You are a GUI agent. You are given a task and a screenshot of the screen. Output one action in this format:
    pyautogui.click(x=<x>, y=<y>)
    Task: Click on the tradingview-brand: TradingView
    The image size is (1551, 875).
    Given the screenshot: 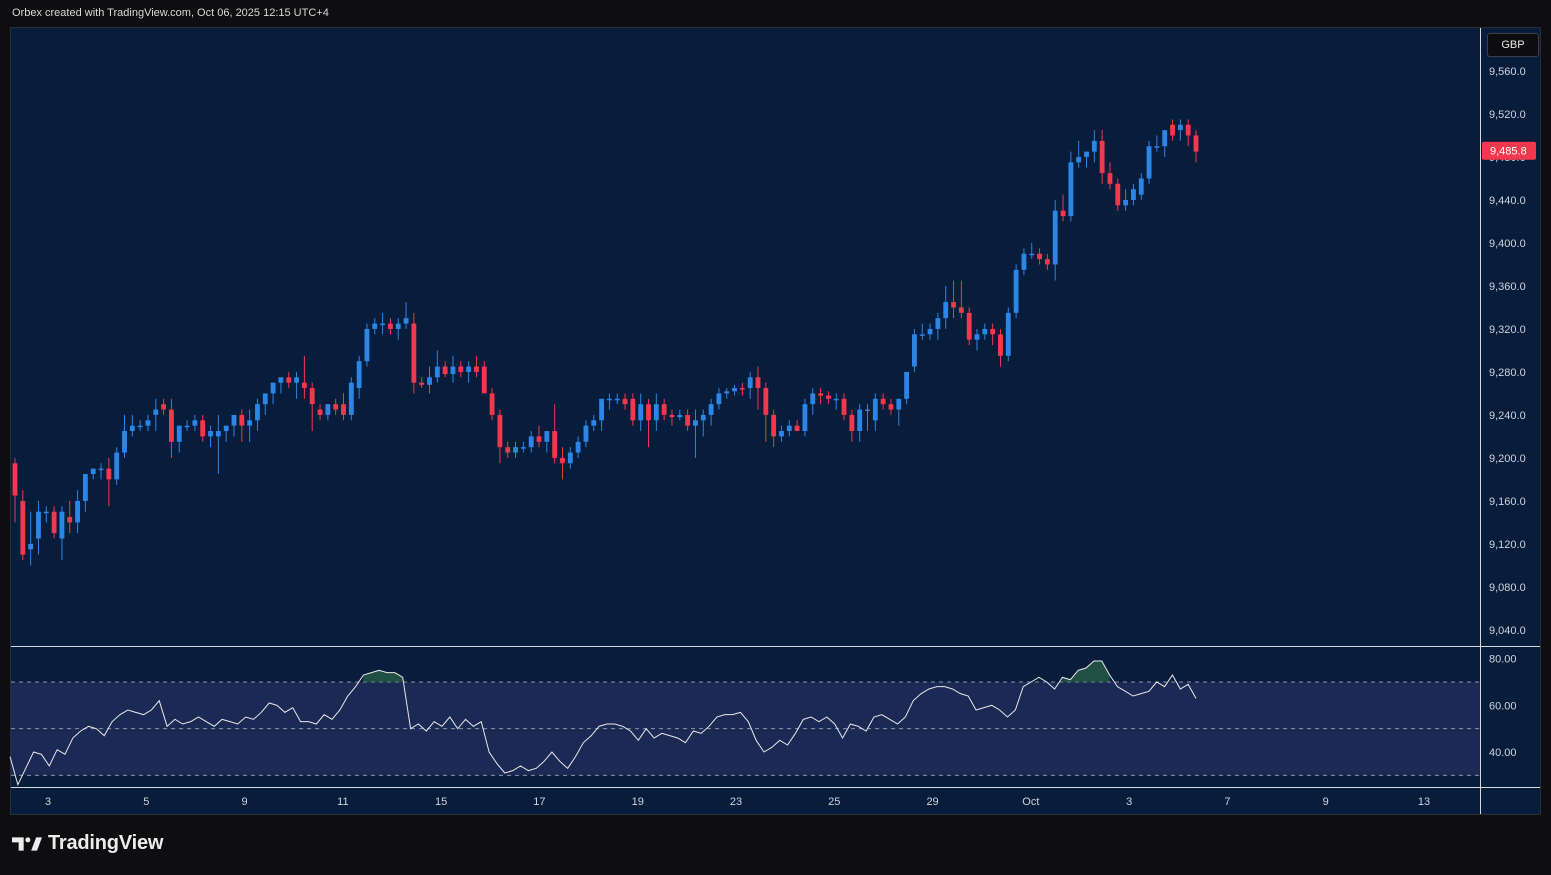 What is the action you would take?
    pyautogui.click(x=106, y=843)
    